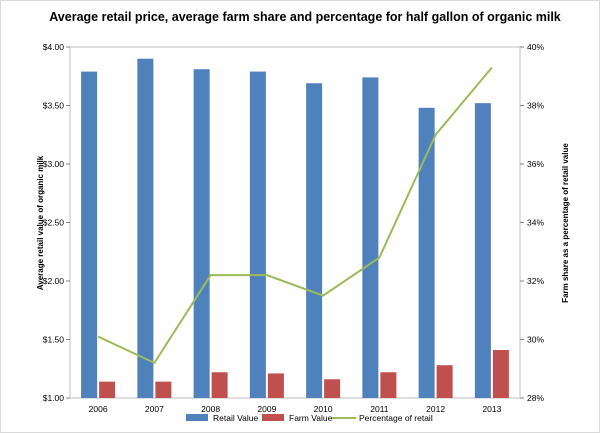 The width and height of the screenshot is (600, 433). Describe the element at coordinates (54, 223) in the screenshot. I see `y-tick-label: $2.50` at that location.